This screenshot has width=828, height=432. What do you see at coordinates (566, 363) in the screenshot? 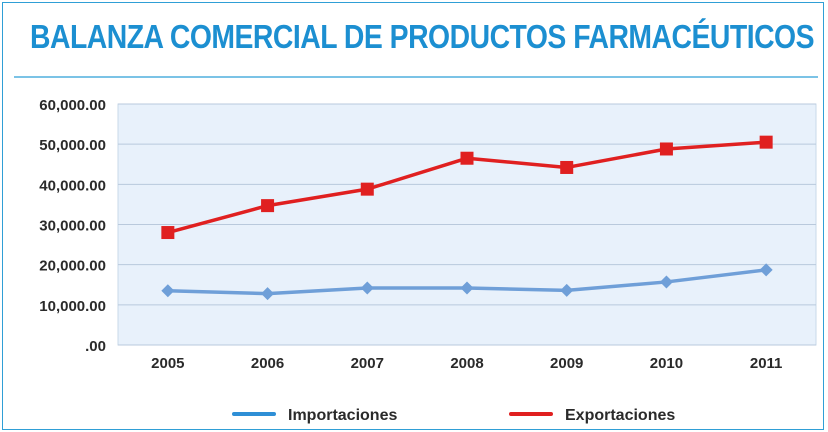
I see `x-tick-label: 2009` at bounding box center [566, 363].